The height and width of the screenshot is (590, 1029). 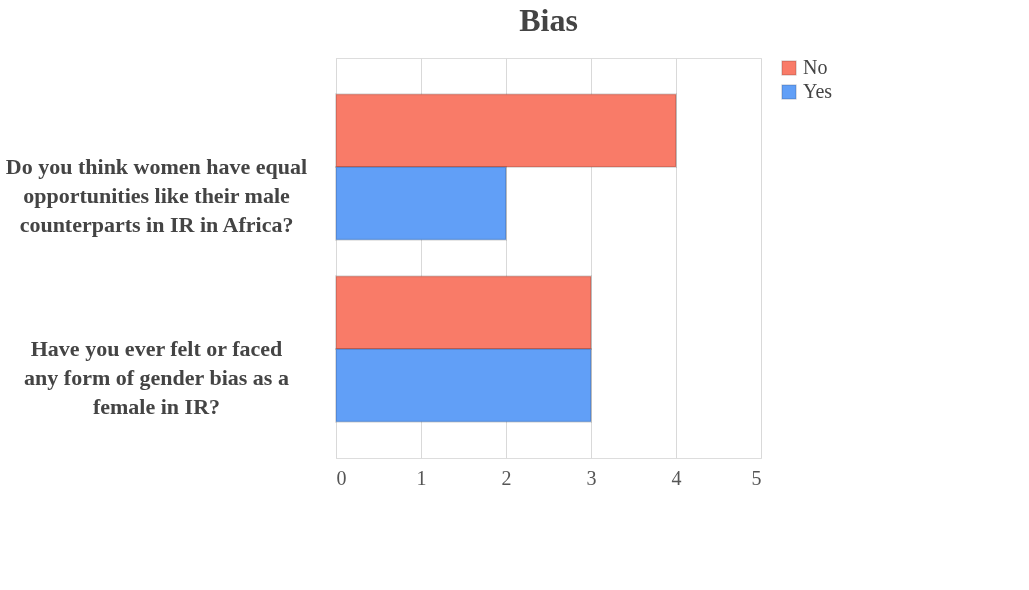 What do you see at coordinates (591, 477) in the screenshot?
I see `x-tick-label: 3` at bounding box center [591, 477].